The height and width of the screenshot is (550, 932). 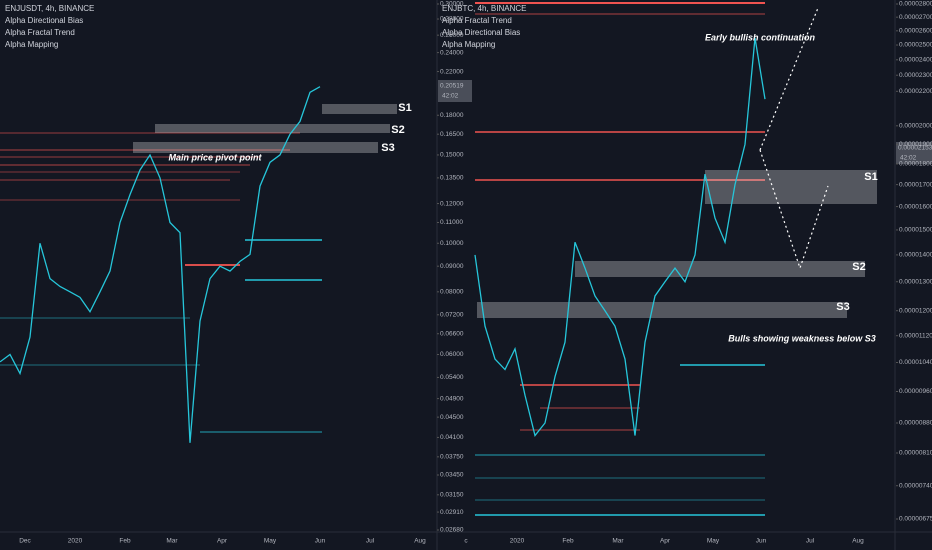 I want to click on y-tick-label: 0.04500, so click(x=452, y=417).